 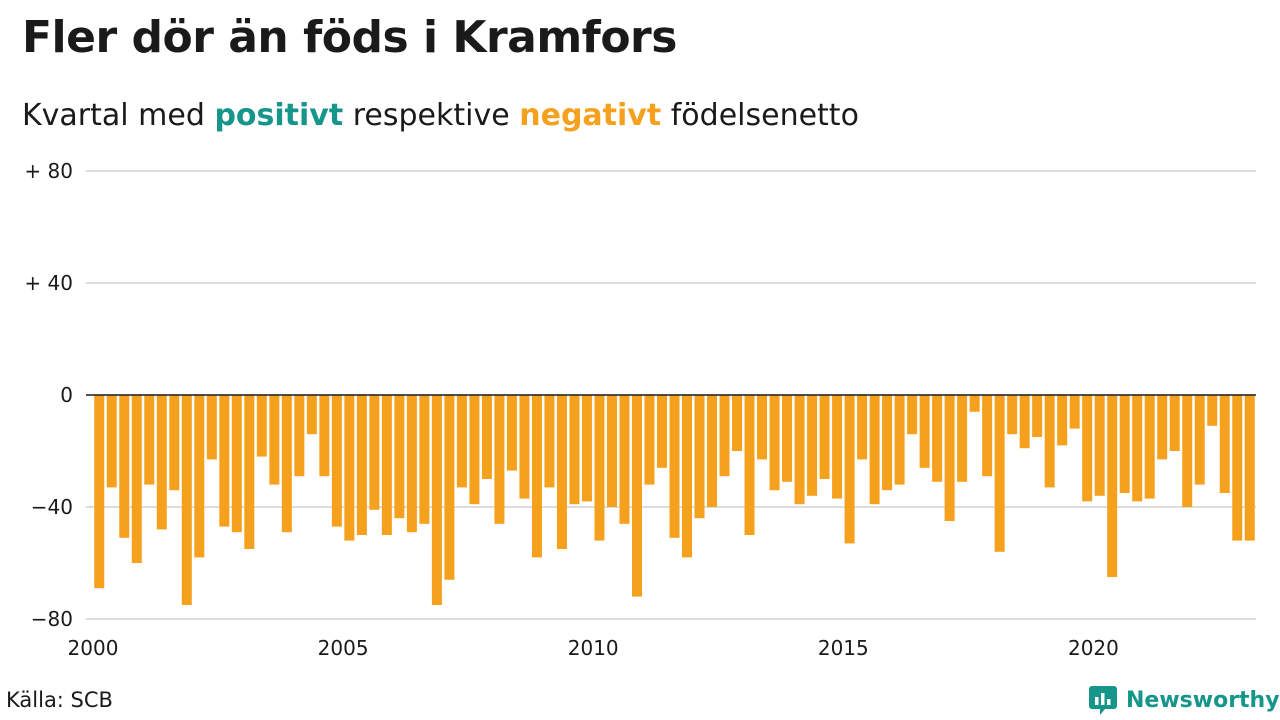 What do you see at coordinates (279, 115) in the screenshot?
I see `subtitle-positive: positivt` at bounding box center [279, 115].